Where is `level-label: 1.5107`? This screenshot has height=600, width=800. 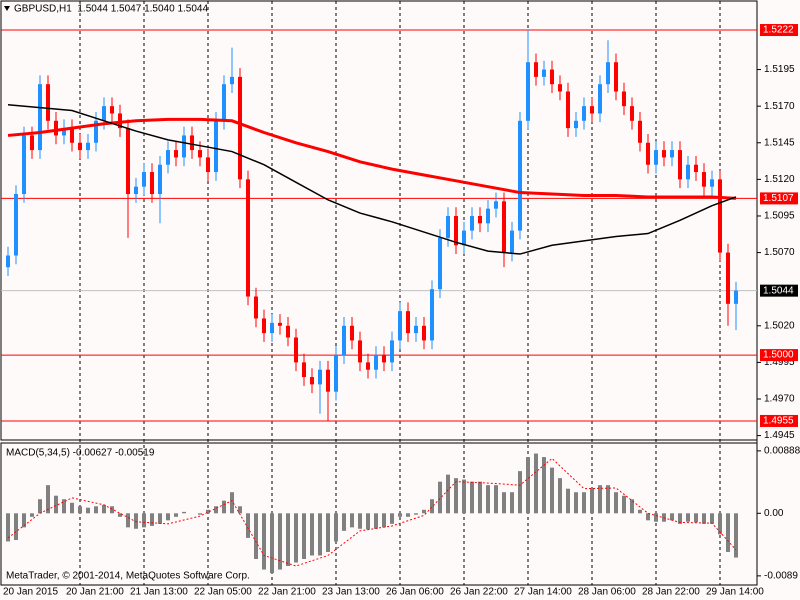
level-label: 1.5107 is located at coordinates (778, 198).